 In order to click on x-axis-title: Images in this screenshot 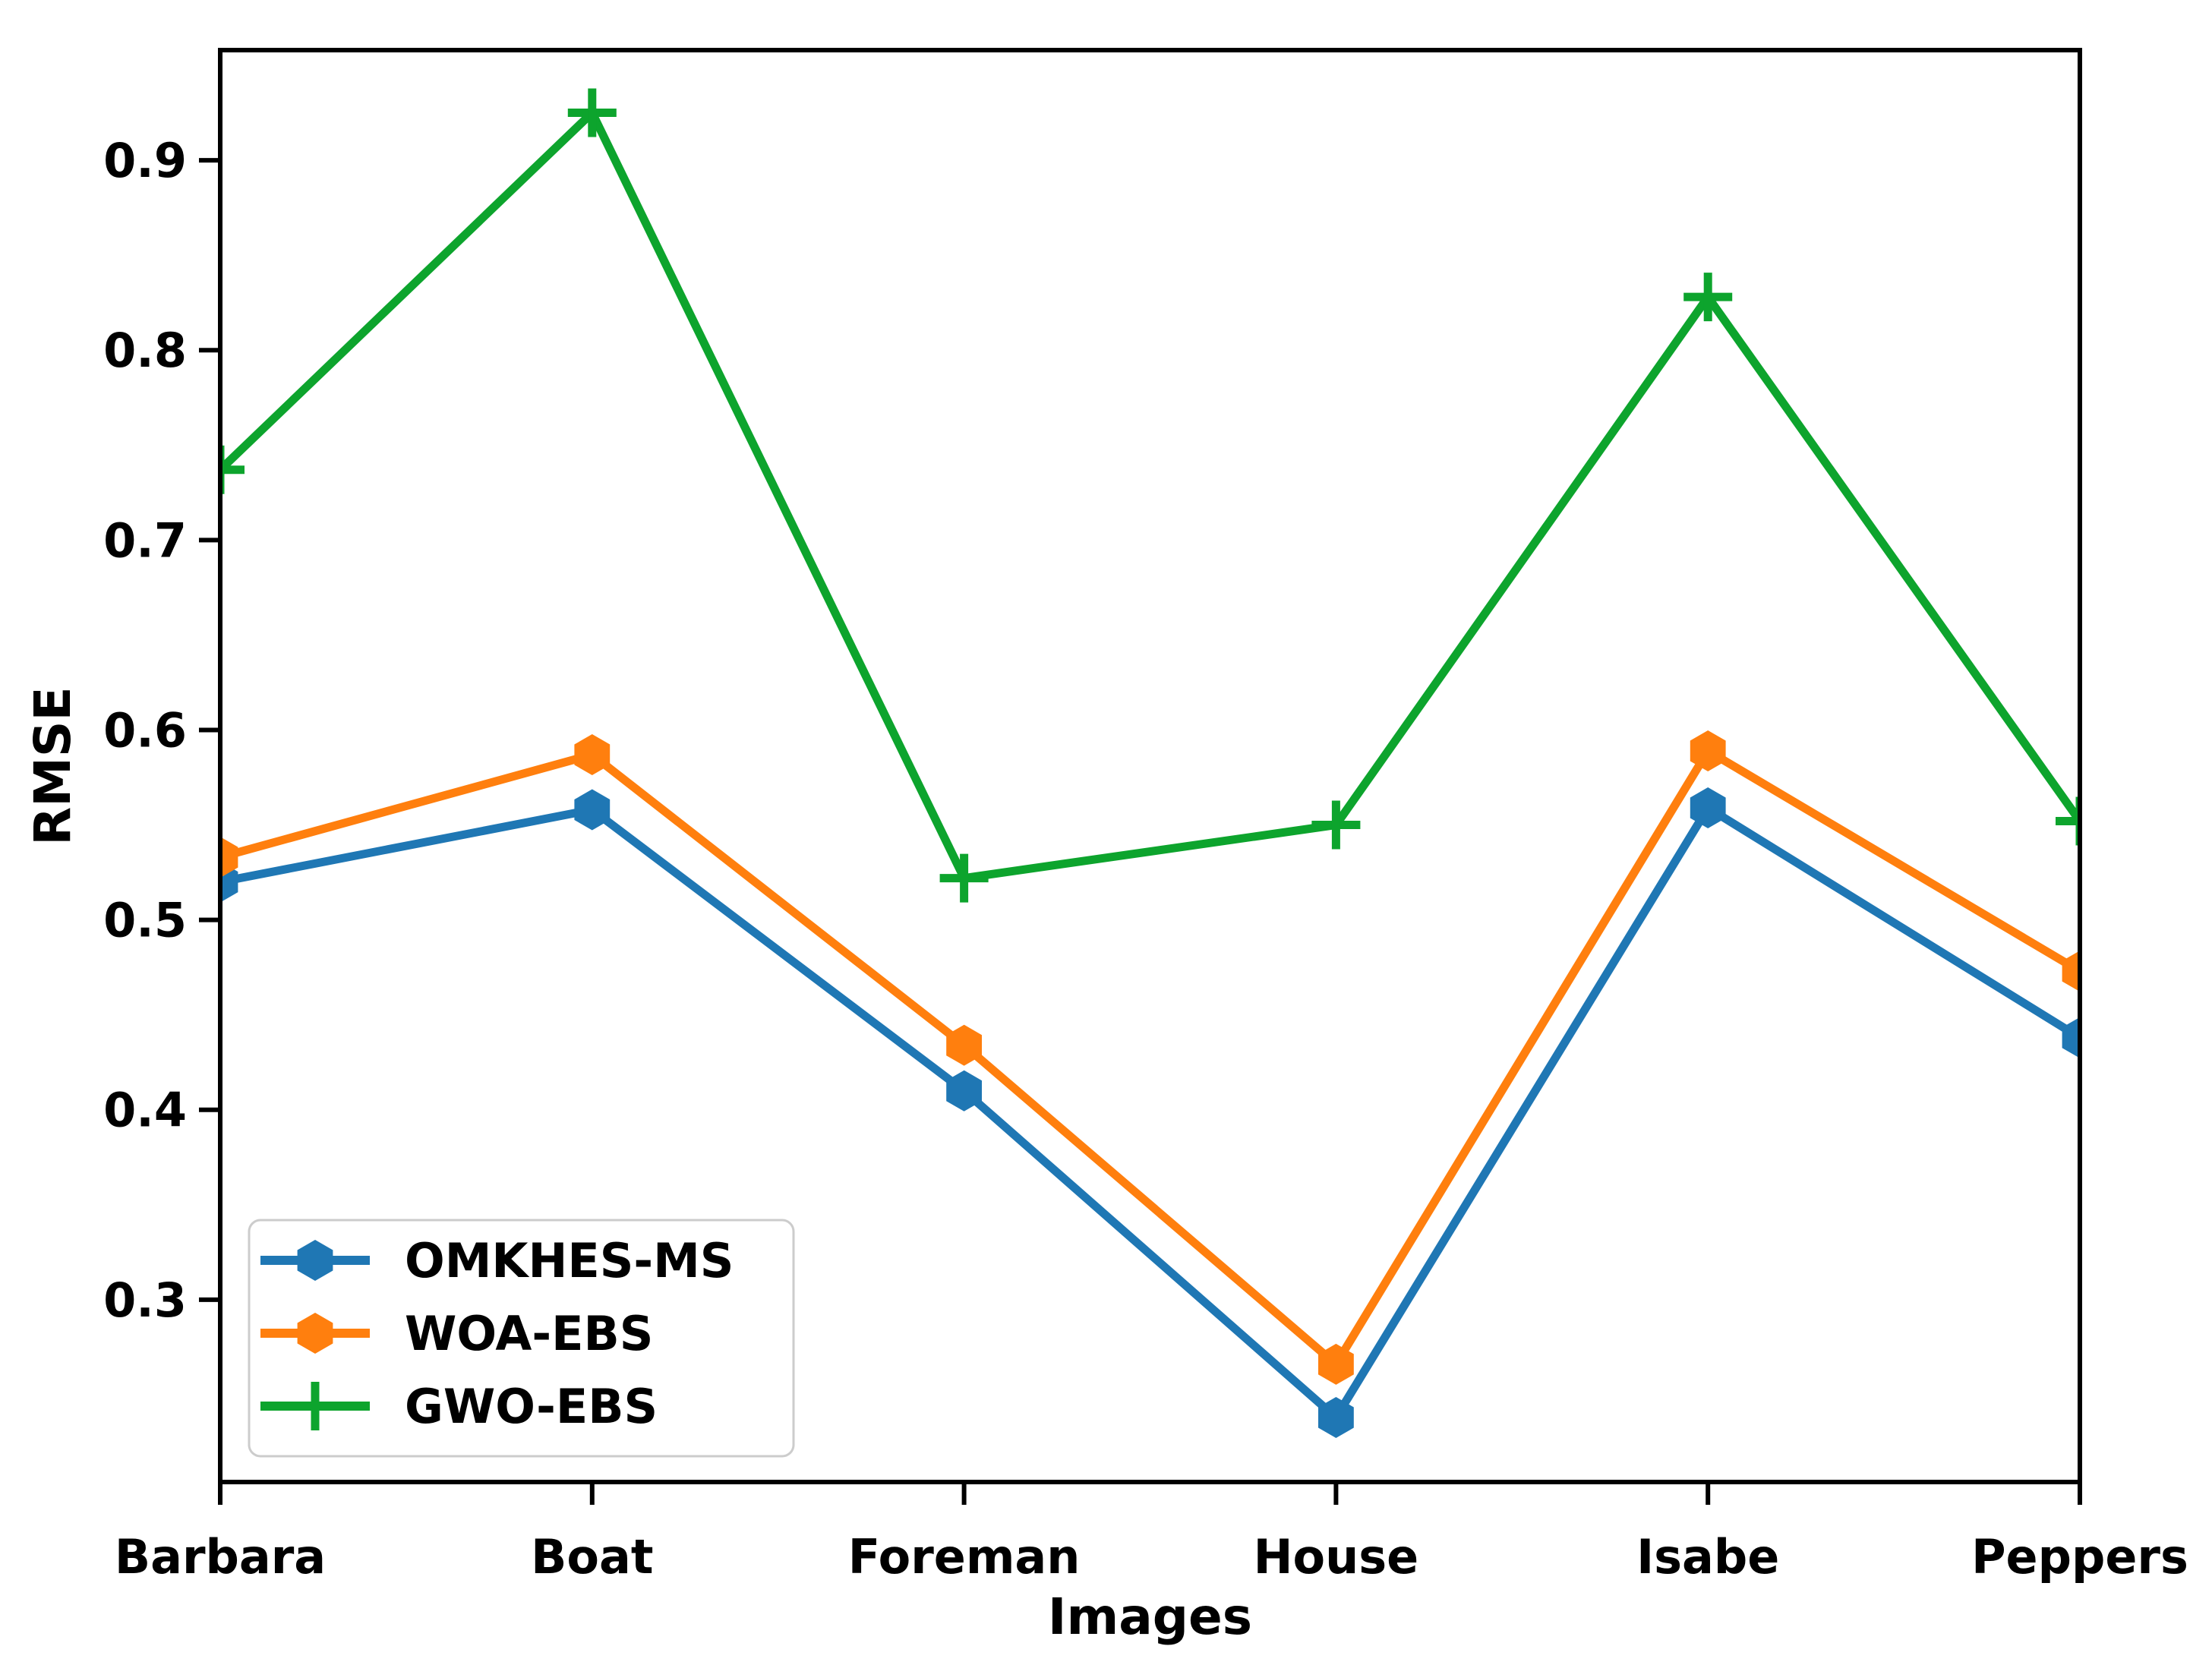, I will do `click(1150, 1617)`.